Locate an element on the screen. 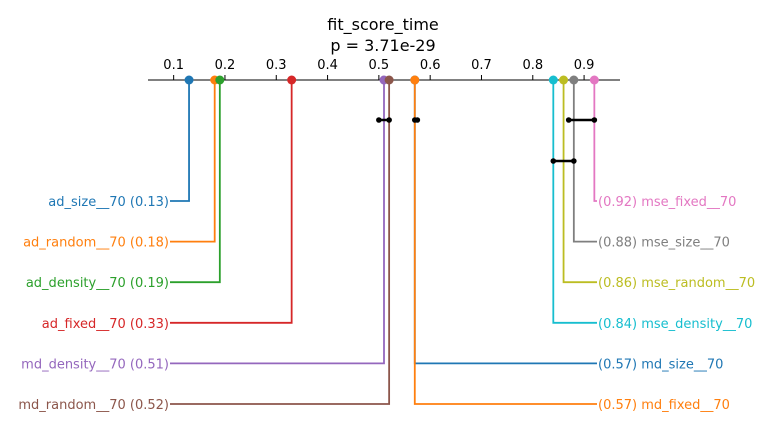 The width and height of the screenshot is (774, 436). chart-subtitle: p = 3.71e-29 is located at coordinates (382, 45).